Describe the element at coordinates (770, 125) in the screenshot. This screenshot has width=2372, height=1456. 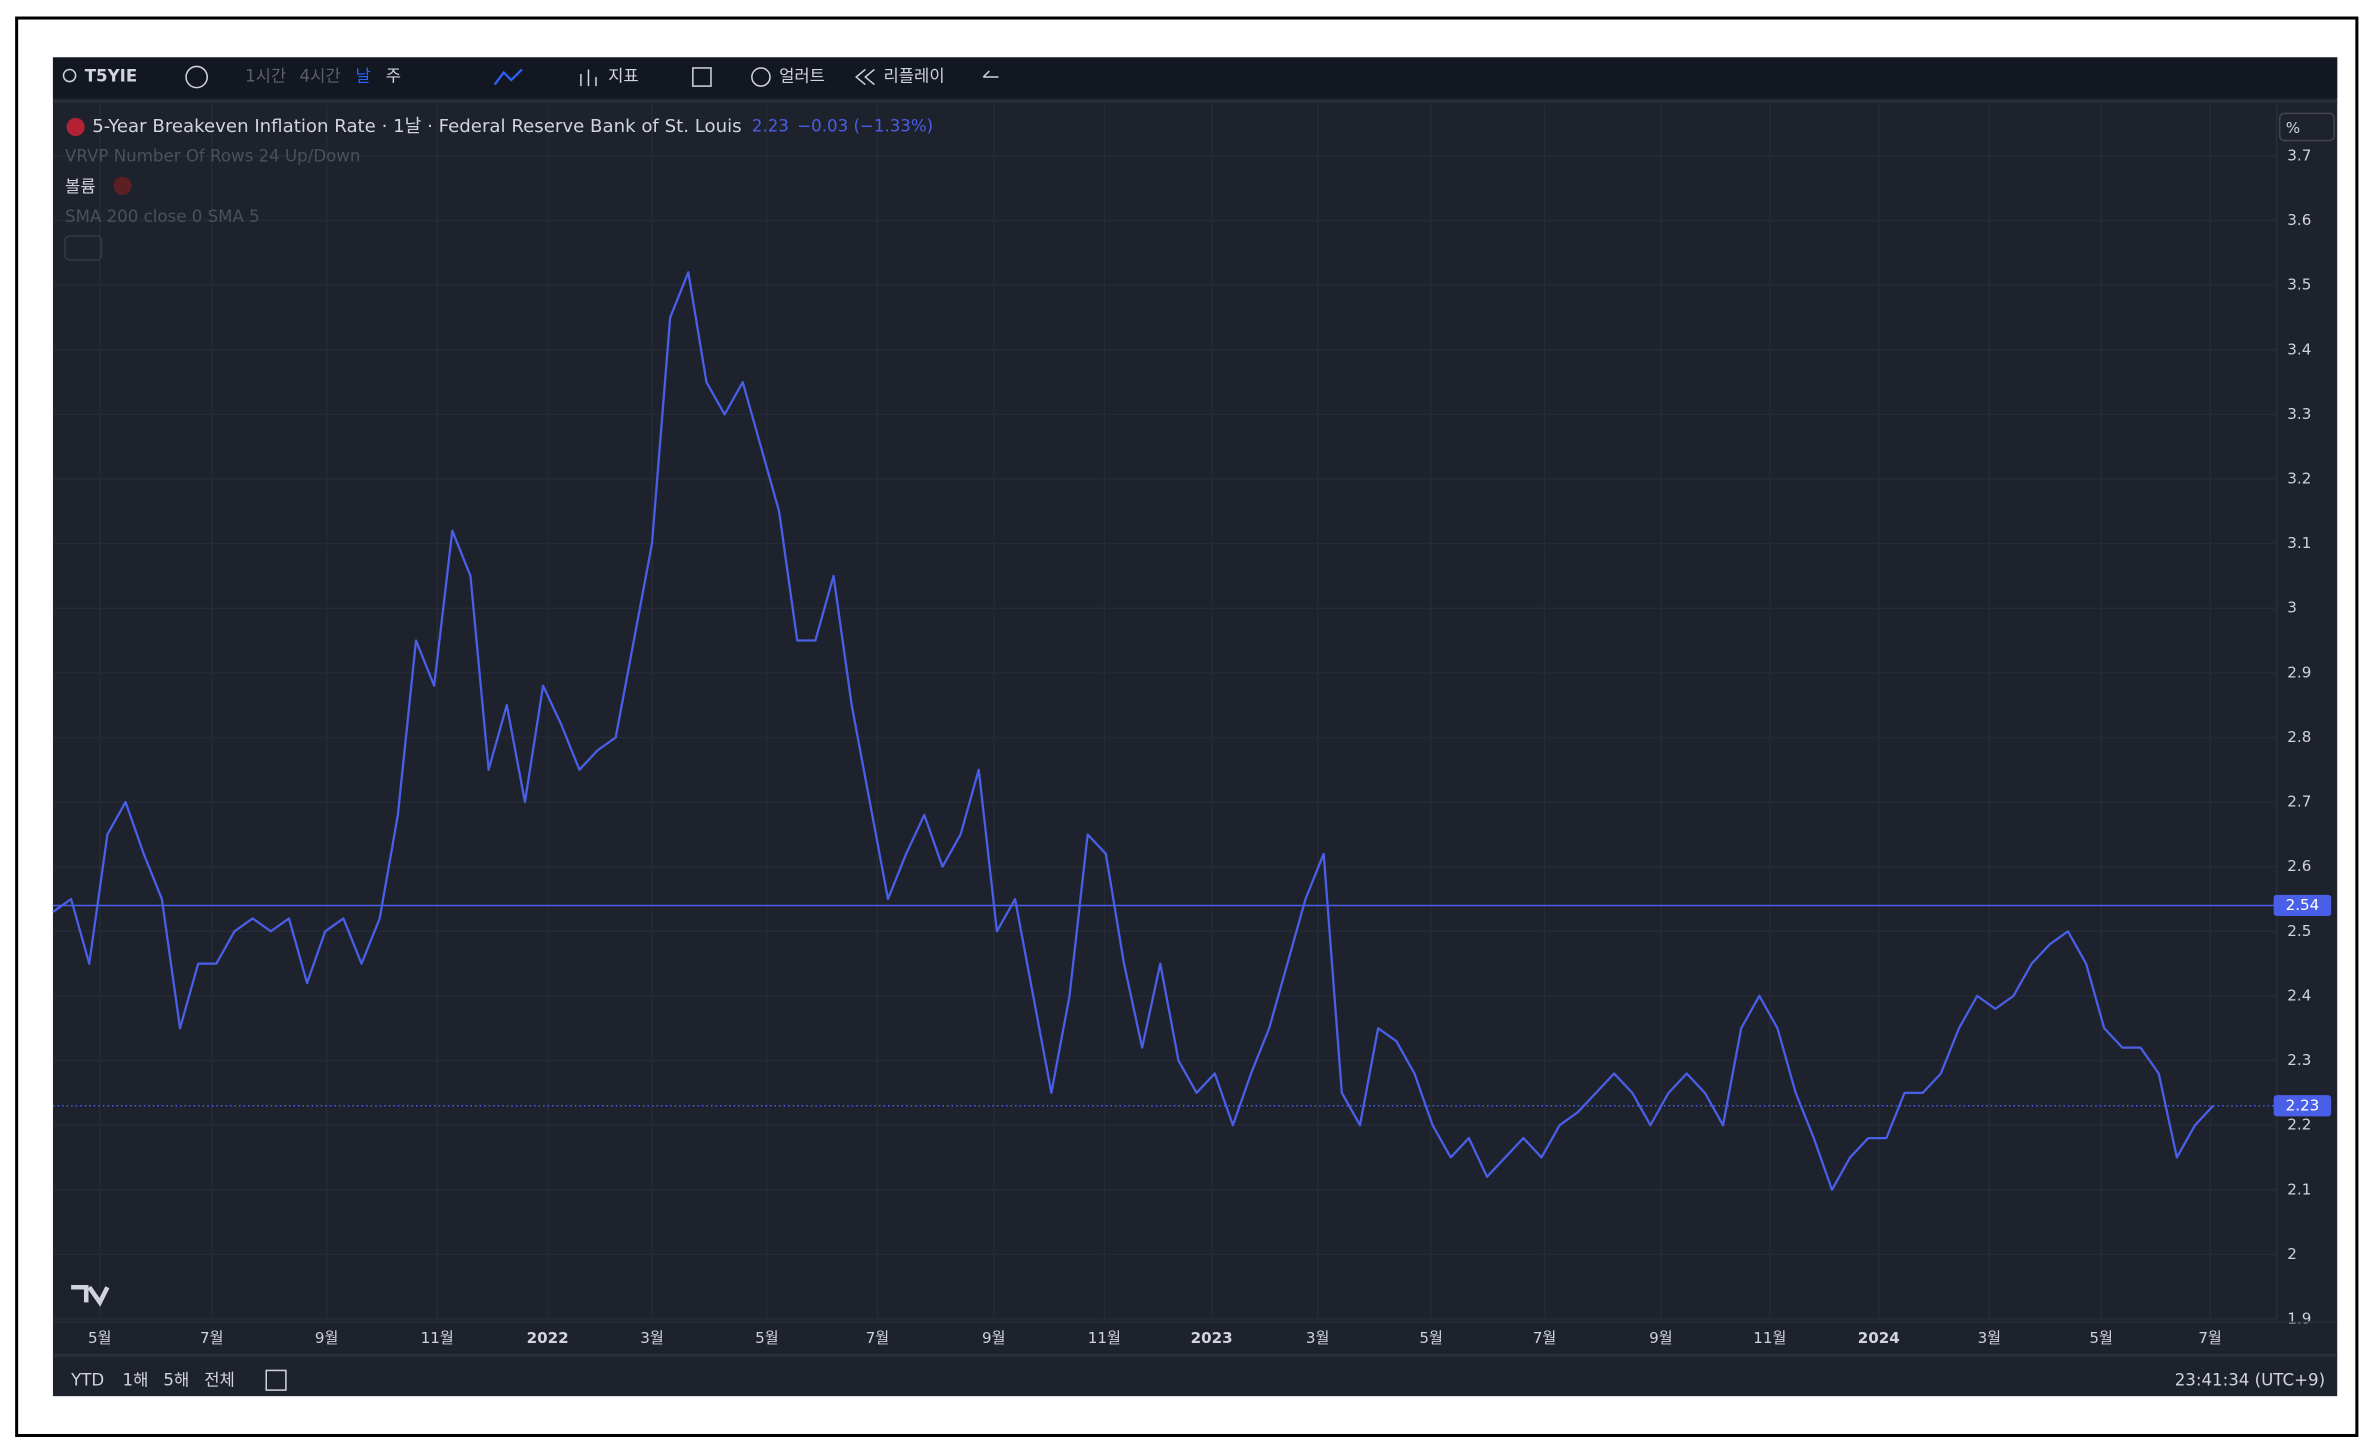
I see `legend-last: 2.23` at that location.